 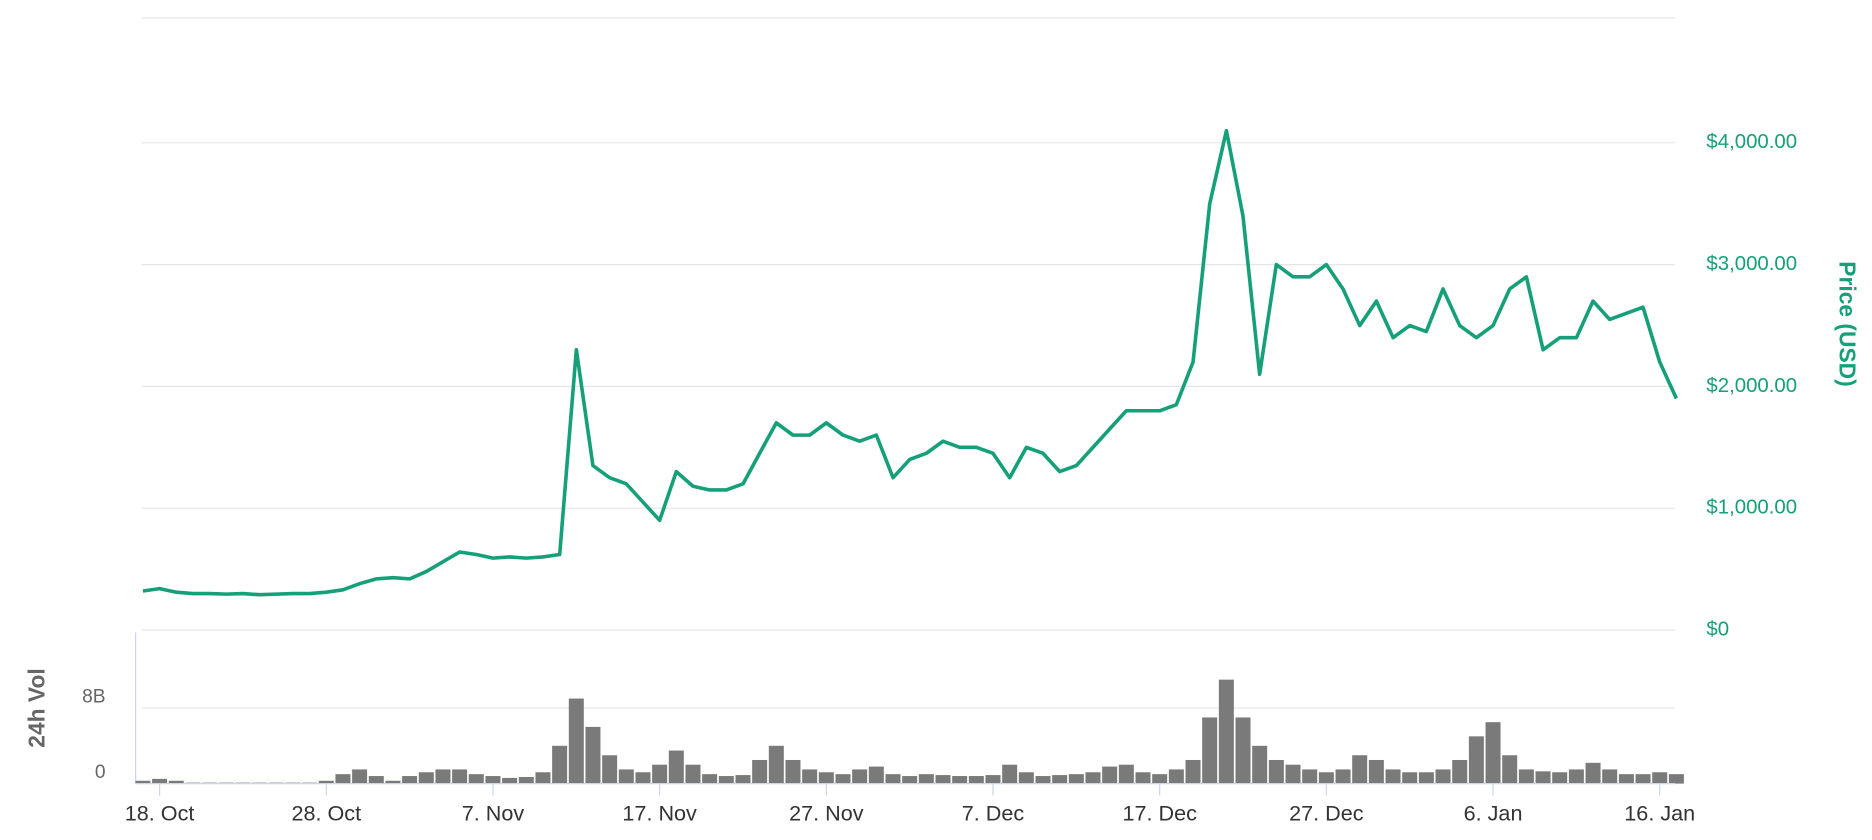 I want to click on y2-tick-label: 8B, so click(x=93, y=696).